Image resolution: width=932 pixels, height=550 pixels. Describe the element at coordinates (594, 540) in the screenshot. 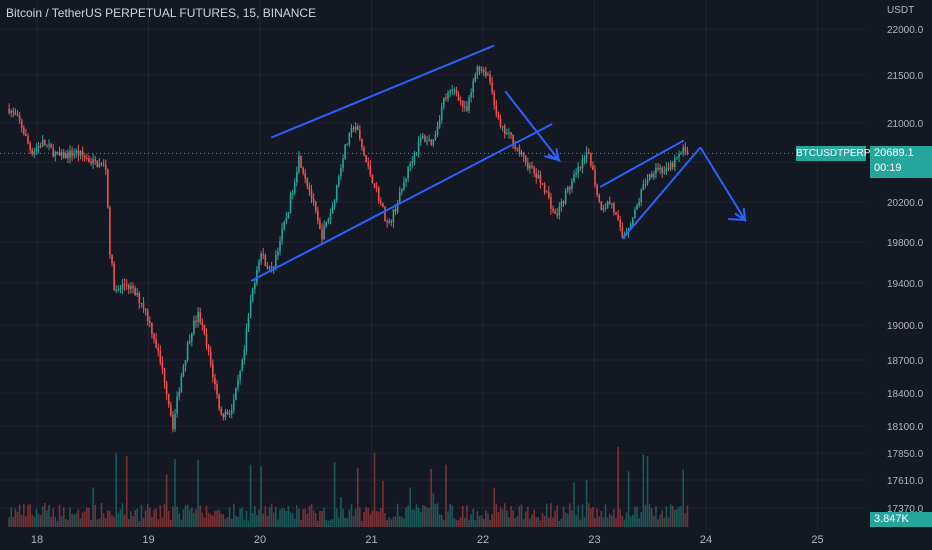

I see `x-tick-label: 23` at that location.